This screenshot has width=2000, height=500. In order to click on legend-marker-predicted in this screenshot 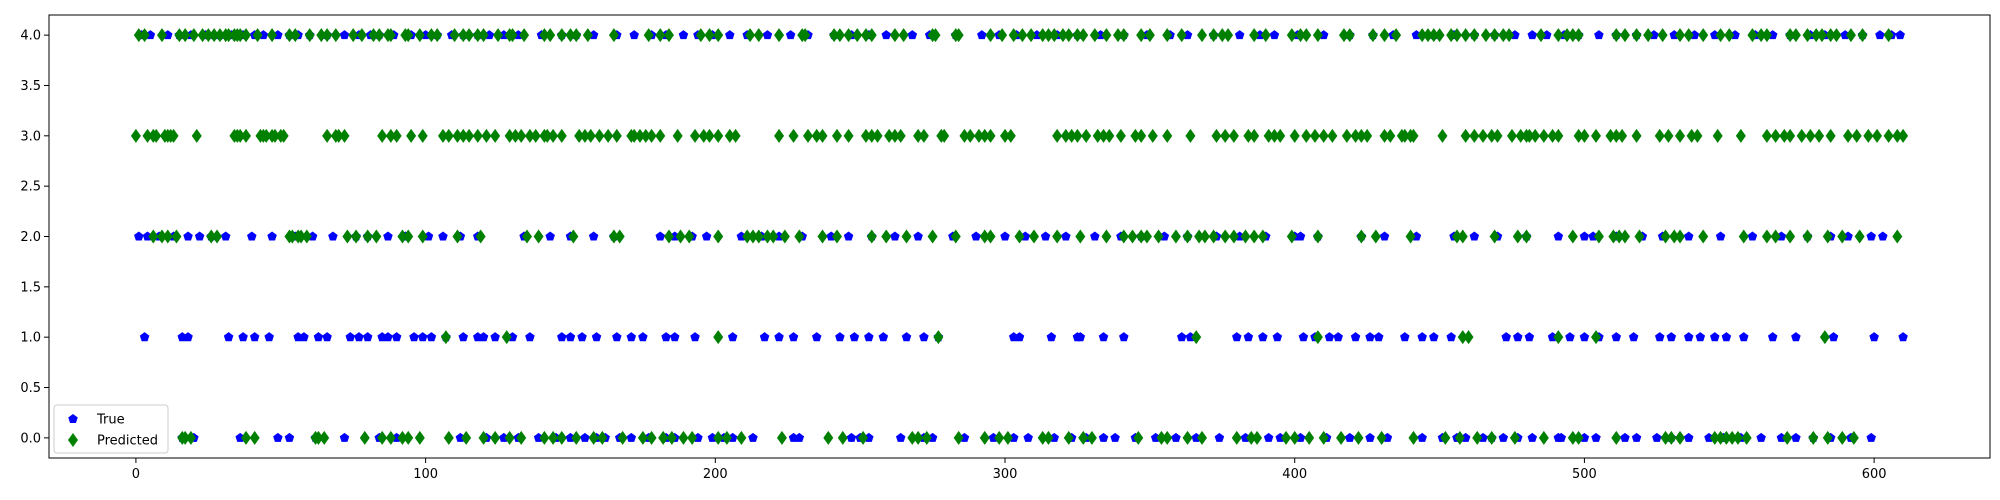, I will do `click(73, 440)`.